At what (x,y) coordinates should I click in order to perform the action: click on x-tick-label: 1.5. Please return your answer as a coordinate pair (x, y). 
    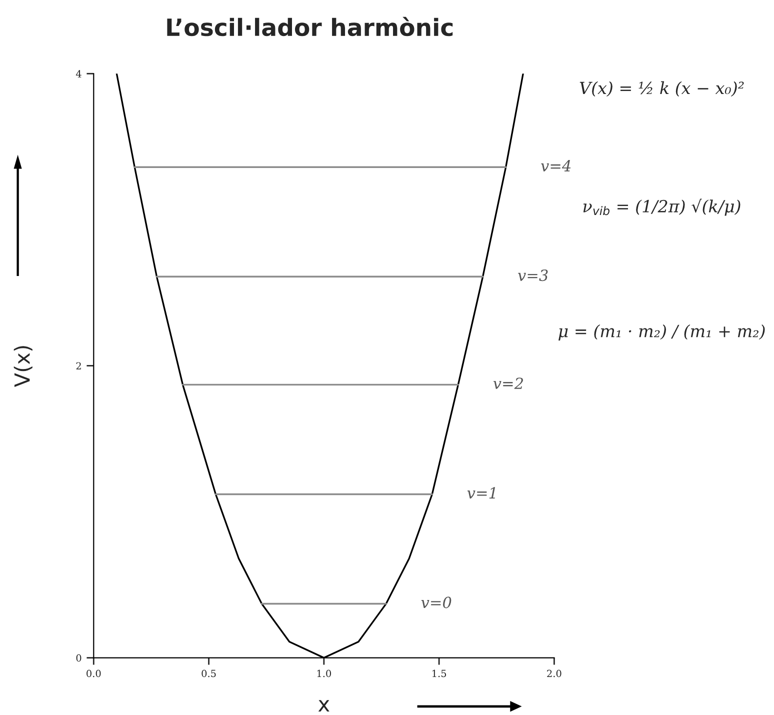
    Looking at the image, I should click on (439, 674).